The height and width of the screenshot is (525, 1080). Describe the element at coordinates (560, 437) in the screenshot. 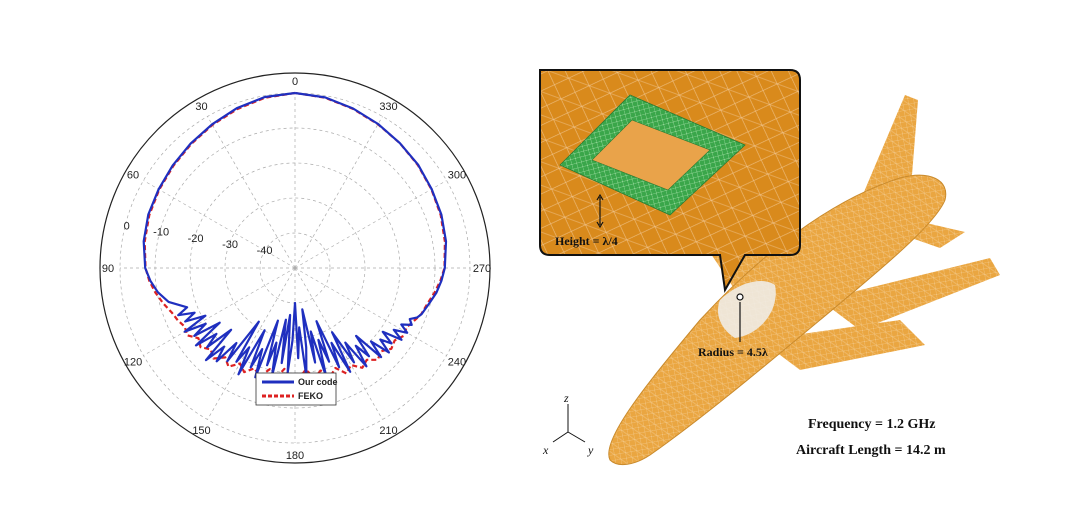

I see `x-axis-line` at that location.